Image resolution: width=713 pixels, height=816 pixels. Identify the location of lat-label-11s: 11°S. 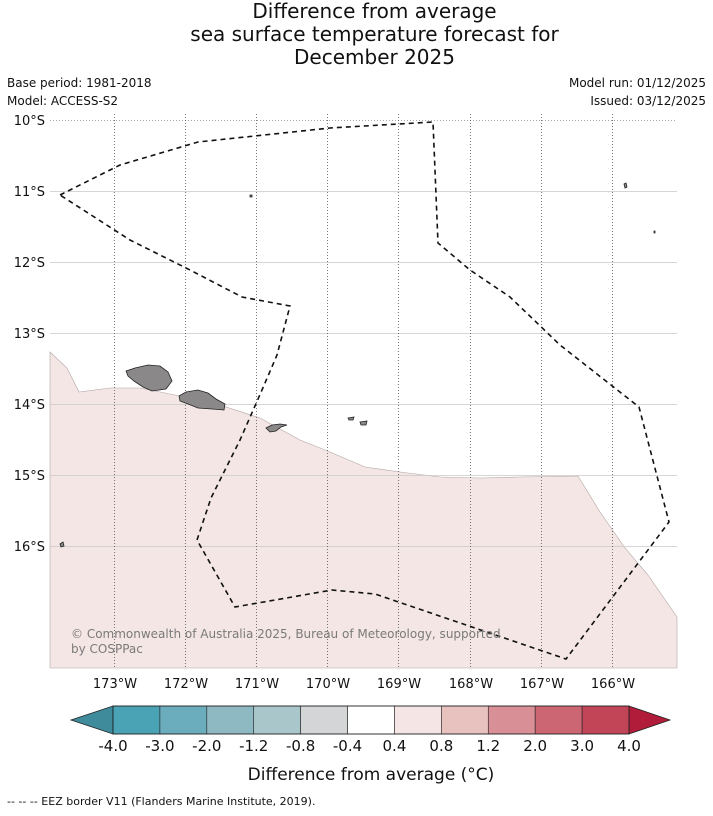
(29, 192).